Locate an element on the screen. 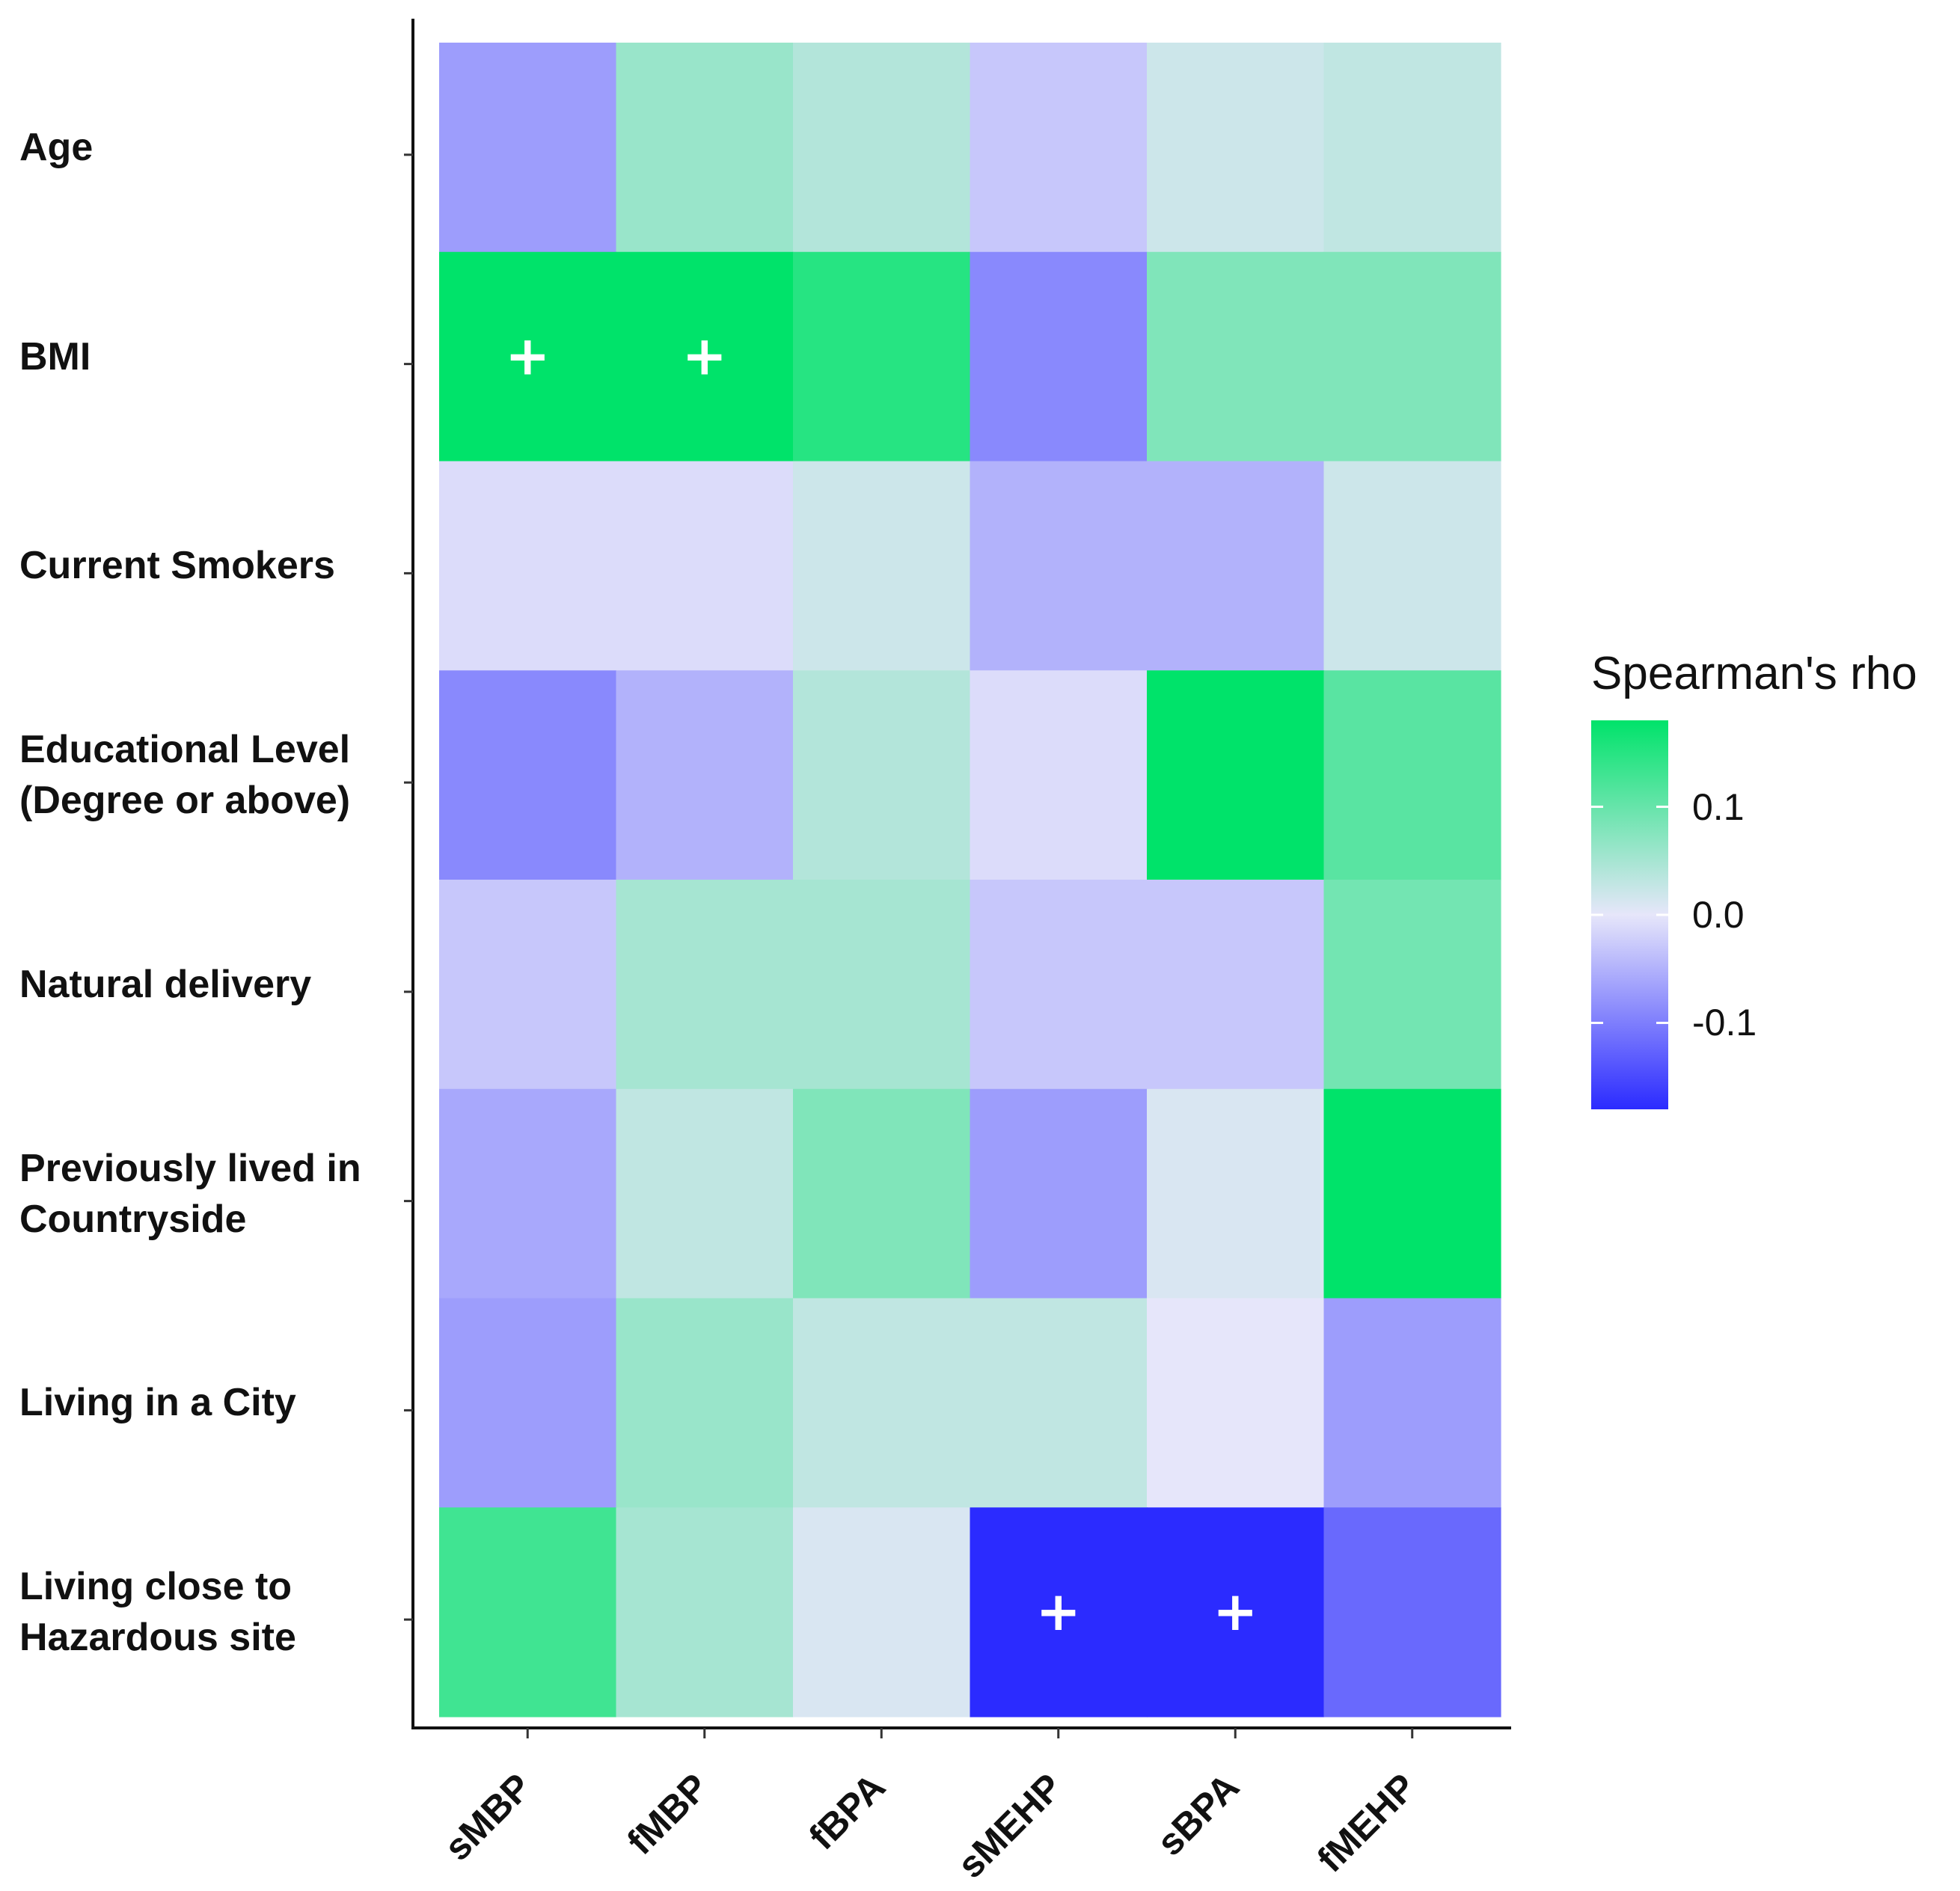 This screenshot has width=1960, height=1891. y-tick-label: Educational Level (Degree or above) is located at coordinates (185, 775).